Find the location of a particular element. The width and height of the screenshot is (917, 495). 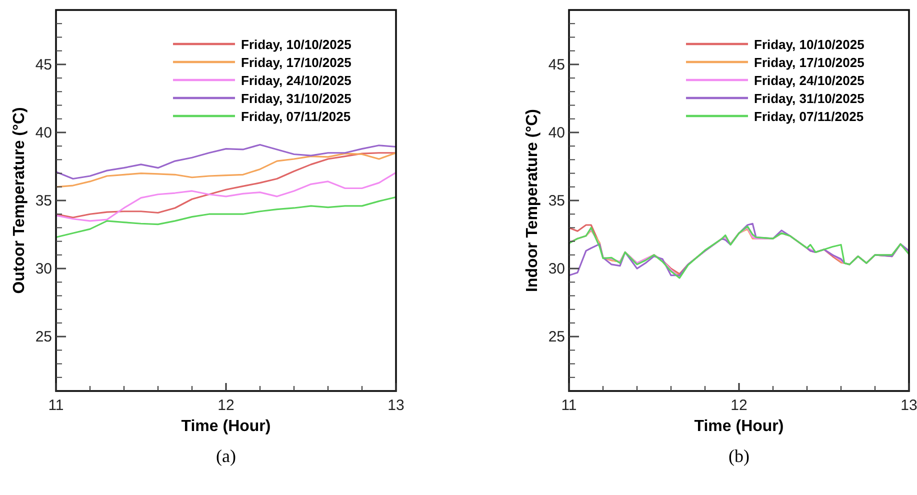

y-axis-title: Outoor Temperature (°C) is located at coordinates (19, 200).